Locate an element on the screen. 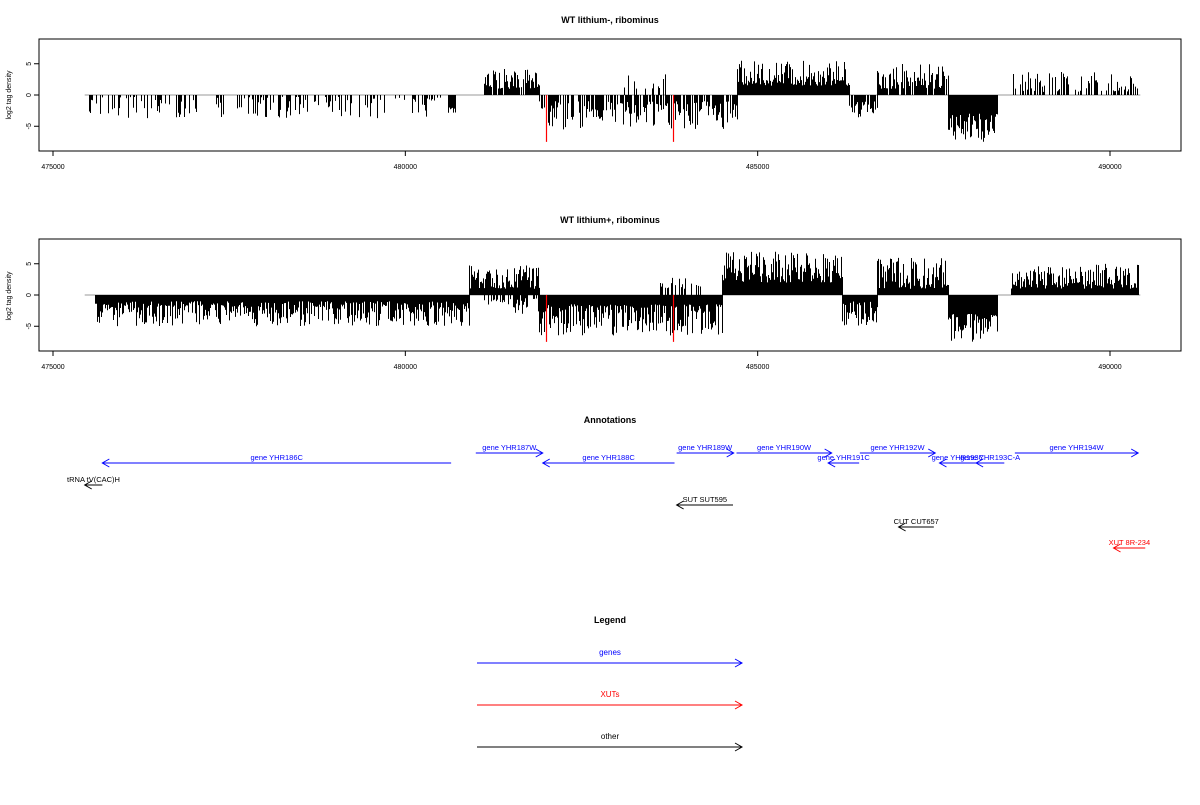 The width and height of the screenshot is (1200, 805). legend-item-xuts: XUTs is located at coordinates (610, 700).